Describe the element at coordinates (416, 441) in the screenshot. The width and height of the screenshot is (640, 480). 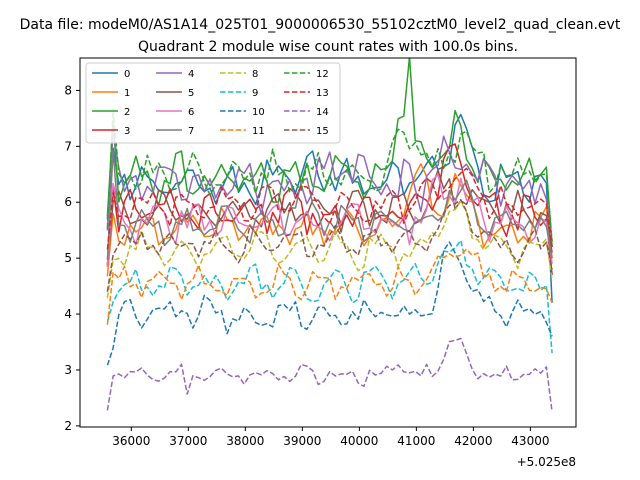
I see `x-tick-label: 41000` at that location.